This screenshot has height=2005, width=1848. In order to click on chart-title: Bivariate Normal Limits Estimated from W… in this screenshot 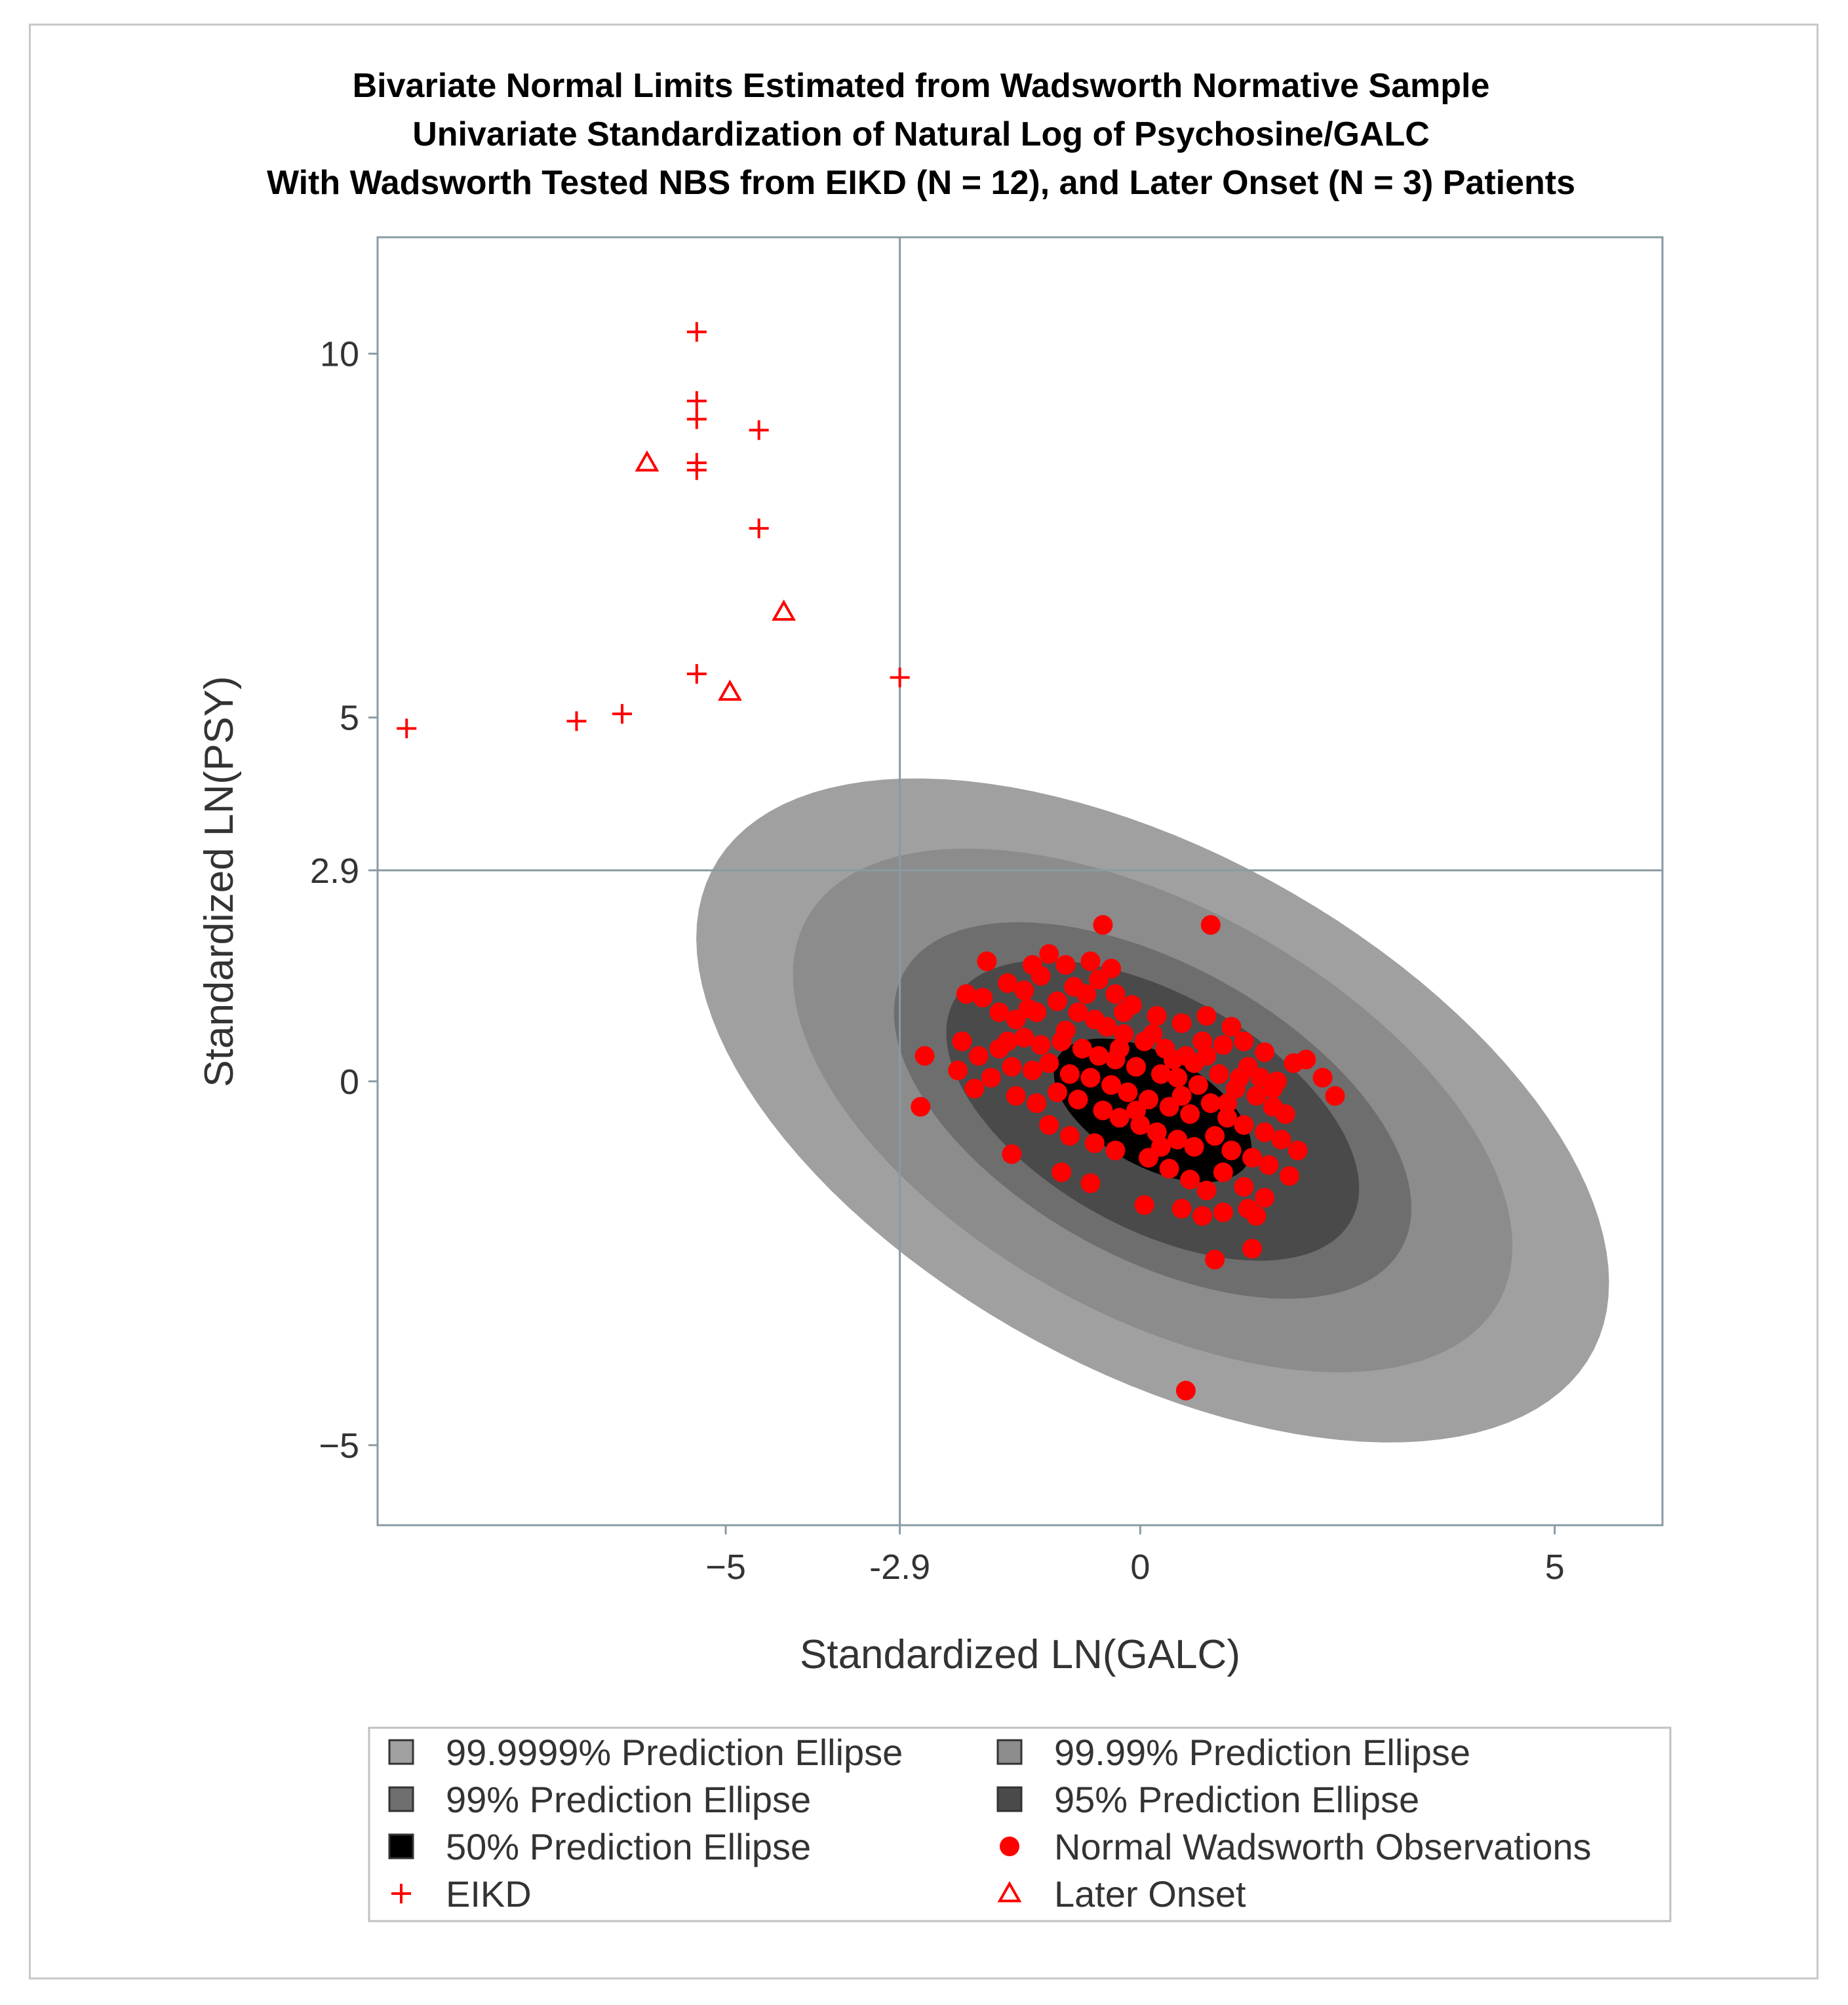, I will do `click(921, 134)`.